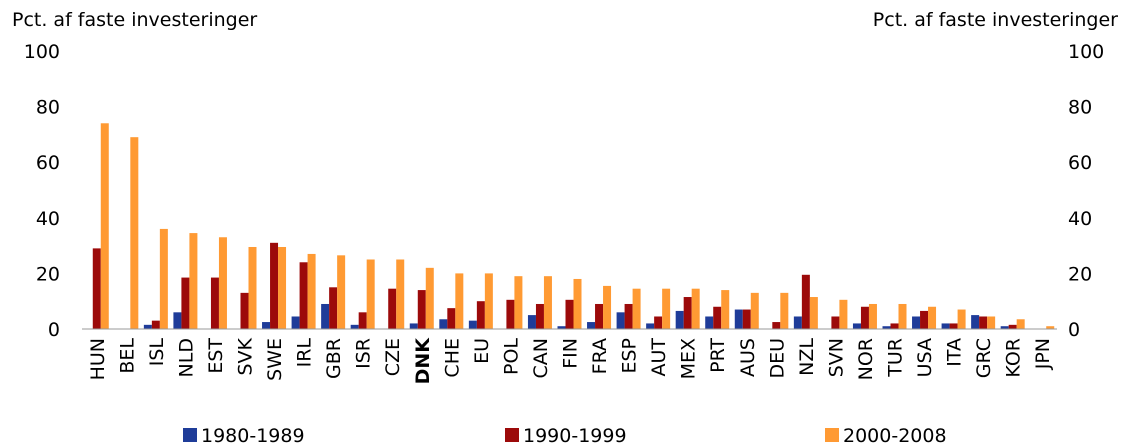 The image size is (1126, 448). What do you see at coordinates (48, 163) in the screenshot?
I see `y-tick-label: 60` at bounding box center [48, 163].